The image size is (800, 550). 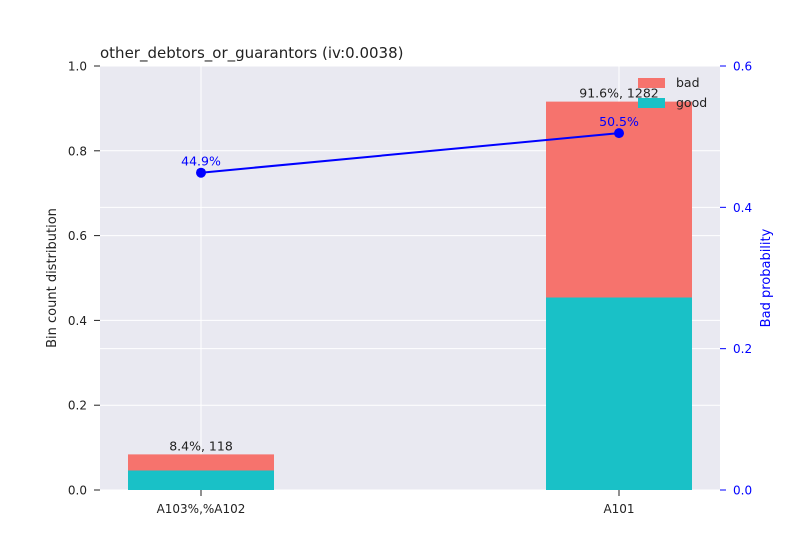 I want to click on y-tick-label: 0.6, so click(x=77, y=236).